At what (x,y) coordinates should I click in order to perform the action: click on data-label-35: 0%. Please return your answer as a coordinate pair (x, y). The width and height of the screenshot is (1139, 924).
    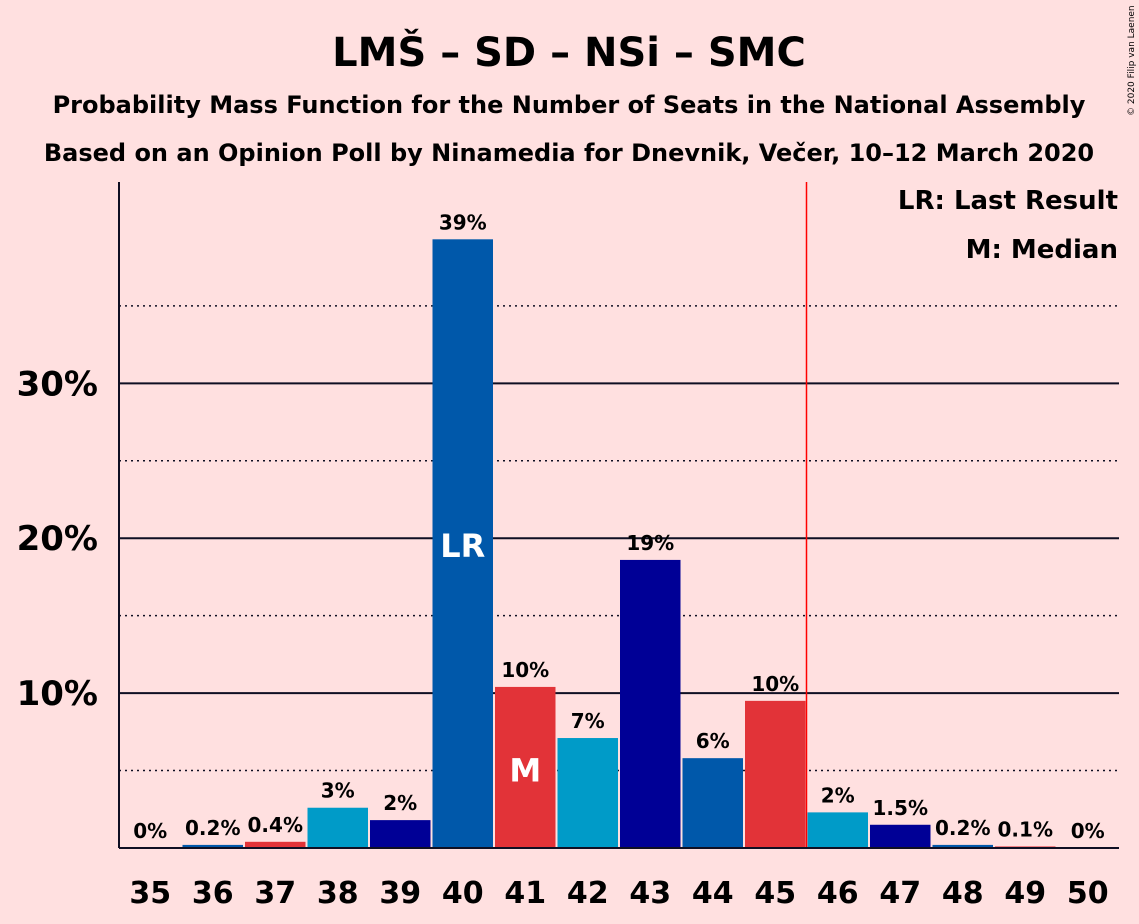
    Looking at the image, I should click on (150, 831).